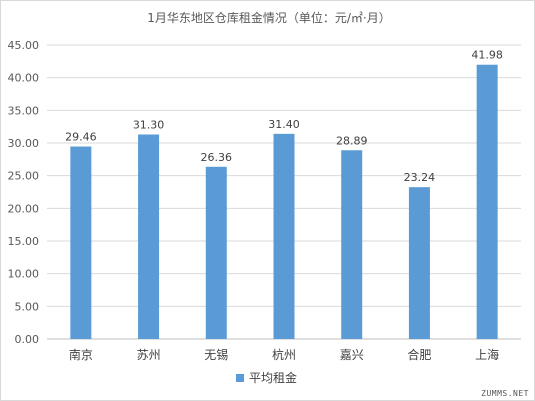 The height and width of the screenshot is (401, 535). Describe the element at coordinates (149, 236) in the screenshot. I see `bar-苏州` at that location.